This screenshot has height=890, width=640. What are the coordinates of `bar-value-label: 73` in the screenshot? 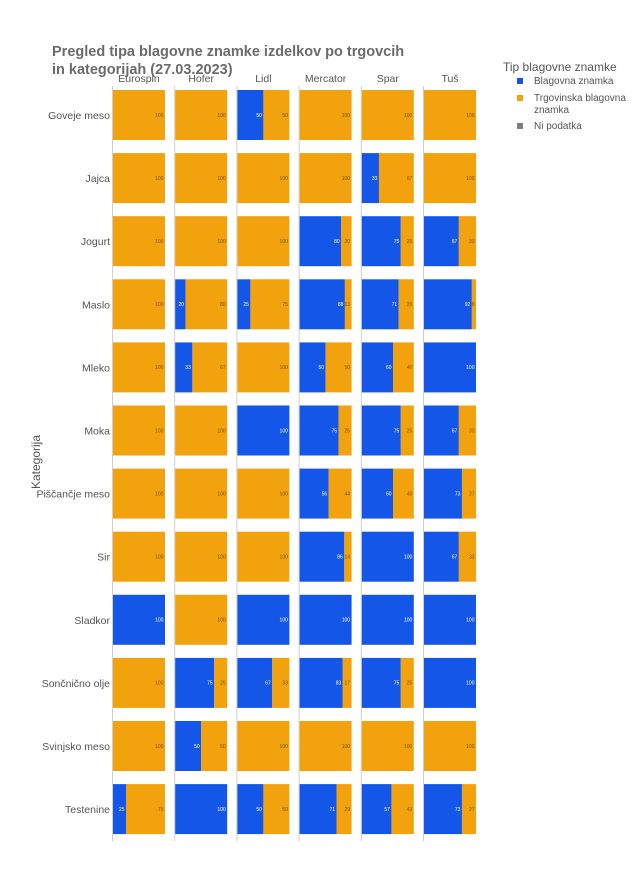 It's located at (458, 810).